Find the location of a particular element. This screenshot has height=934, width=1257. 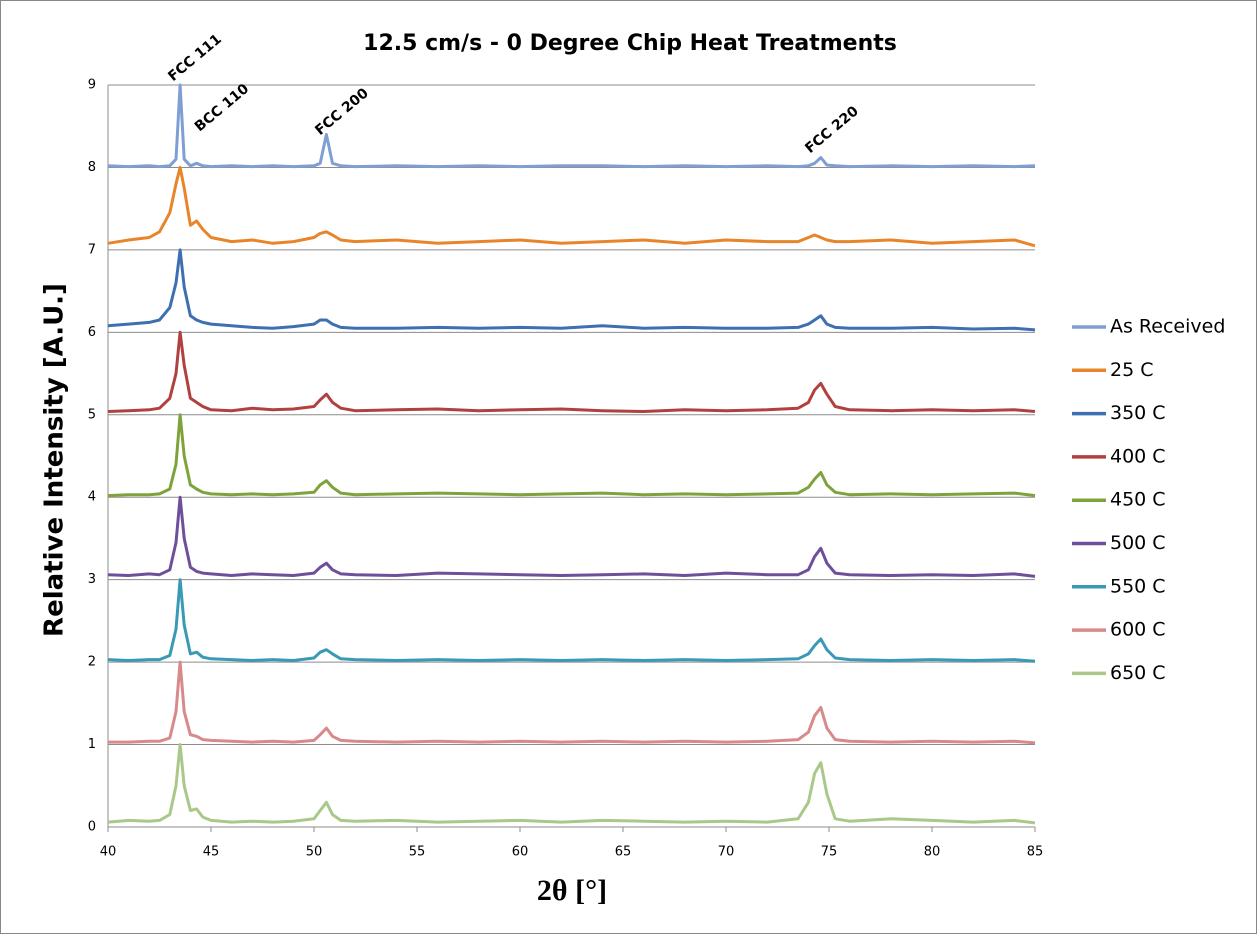

y-tick-label: 5 is located at coordinates (92, 414).